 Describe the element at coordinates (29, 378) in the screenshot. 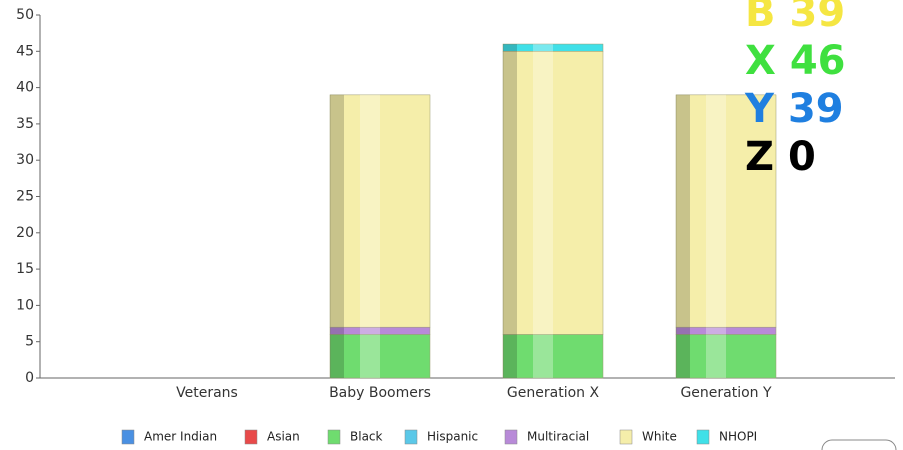

I see `y-tick-label: 0` at that location.